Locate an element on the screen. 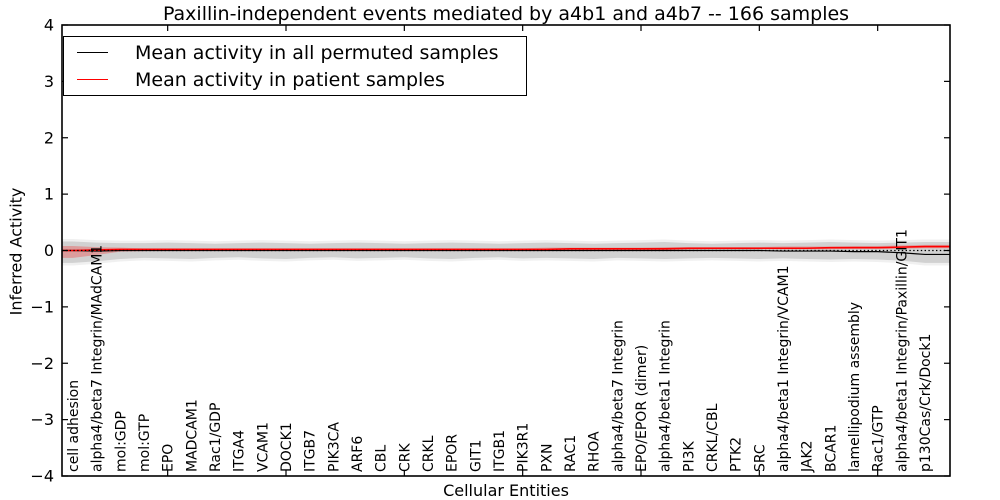 This screenshot has width=1000, height=500. x-category-label: PXN is located at coordinates (547, 457).